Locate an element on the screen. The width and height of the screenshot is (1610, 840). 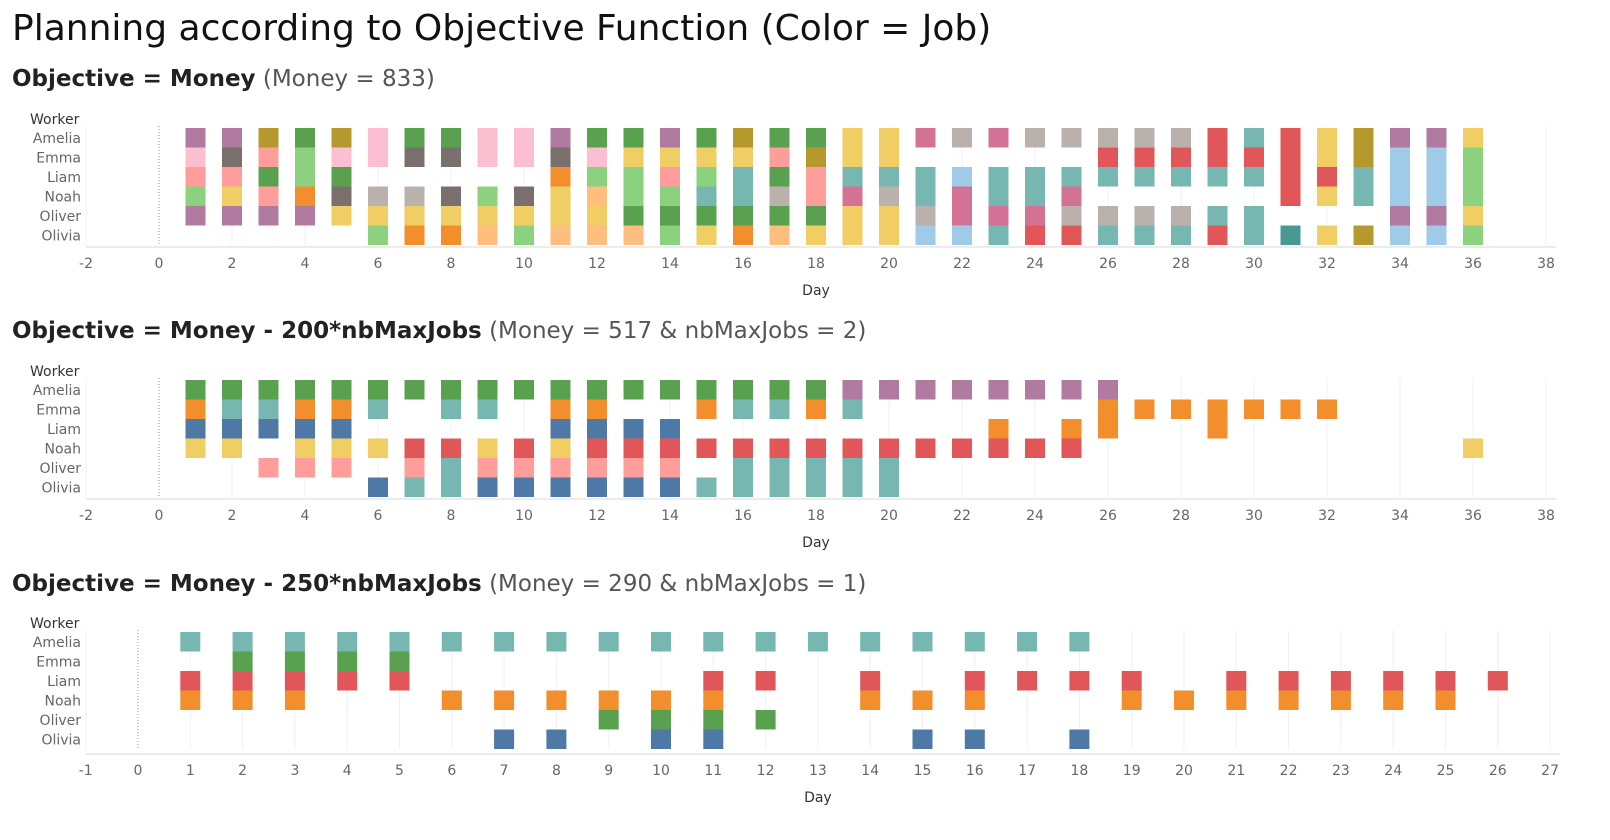
x-tick-label: 36 is located at coordinates (1473, 264).